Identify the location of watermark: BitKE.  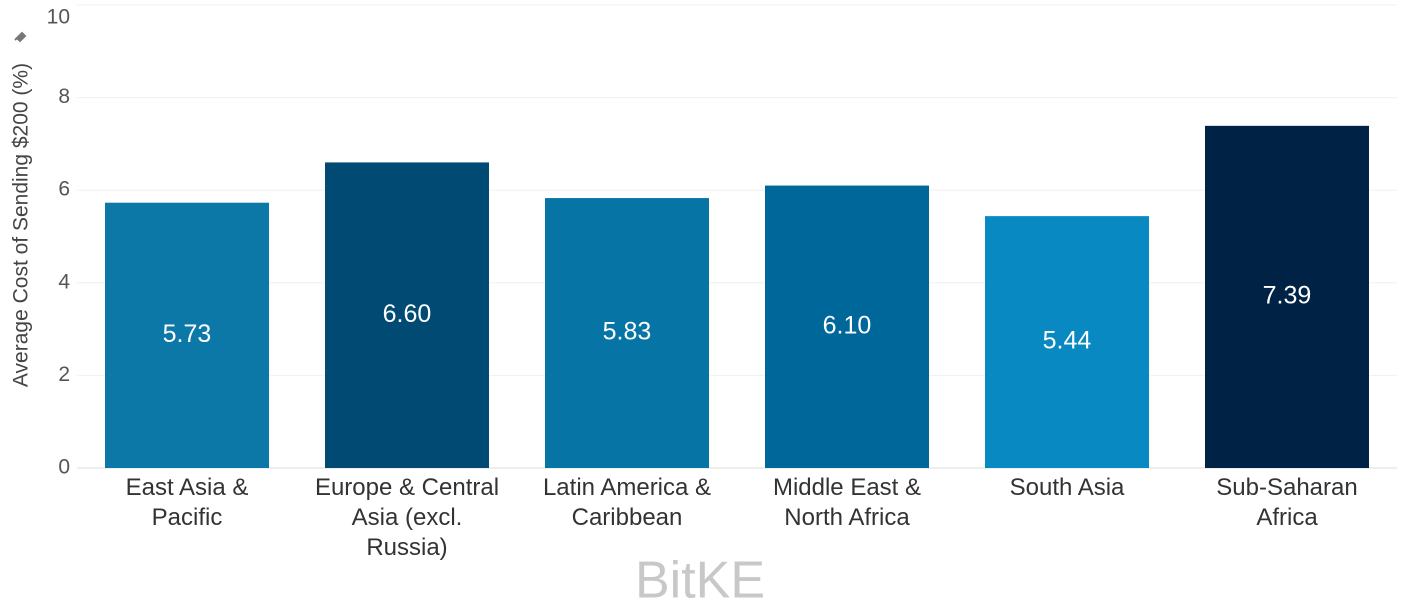
(700, 581).